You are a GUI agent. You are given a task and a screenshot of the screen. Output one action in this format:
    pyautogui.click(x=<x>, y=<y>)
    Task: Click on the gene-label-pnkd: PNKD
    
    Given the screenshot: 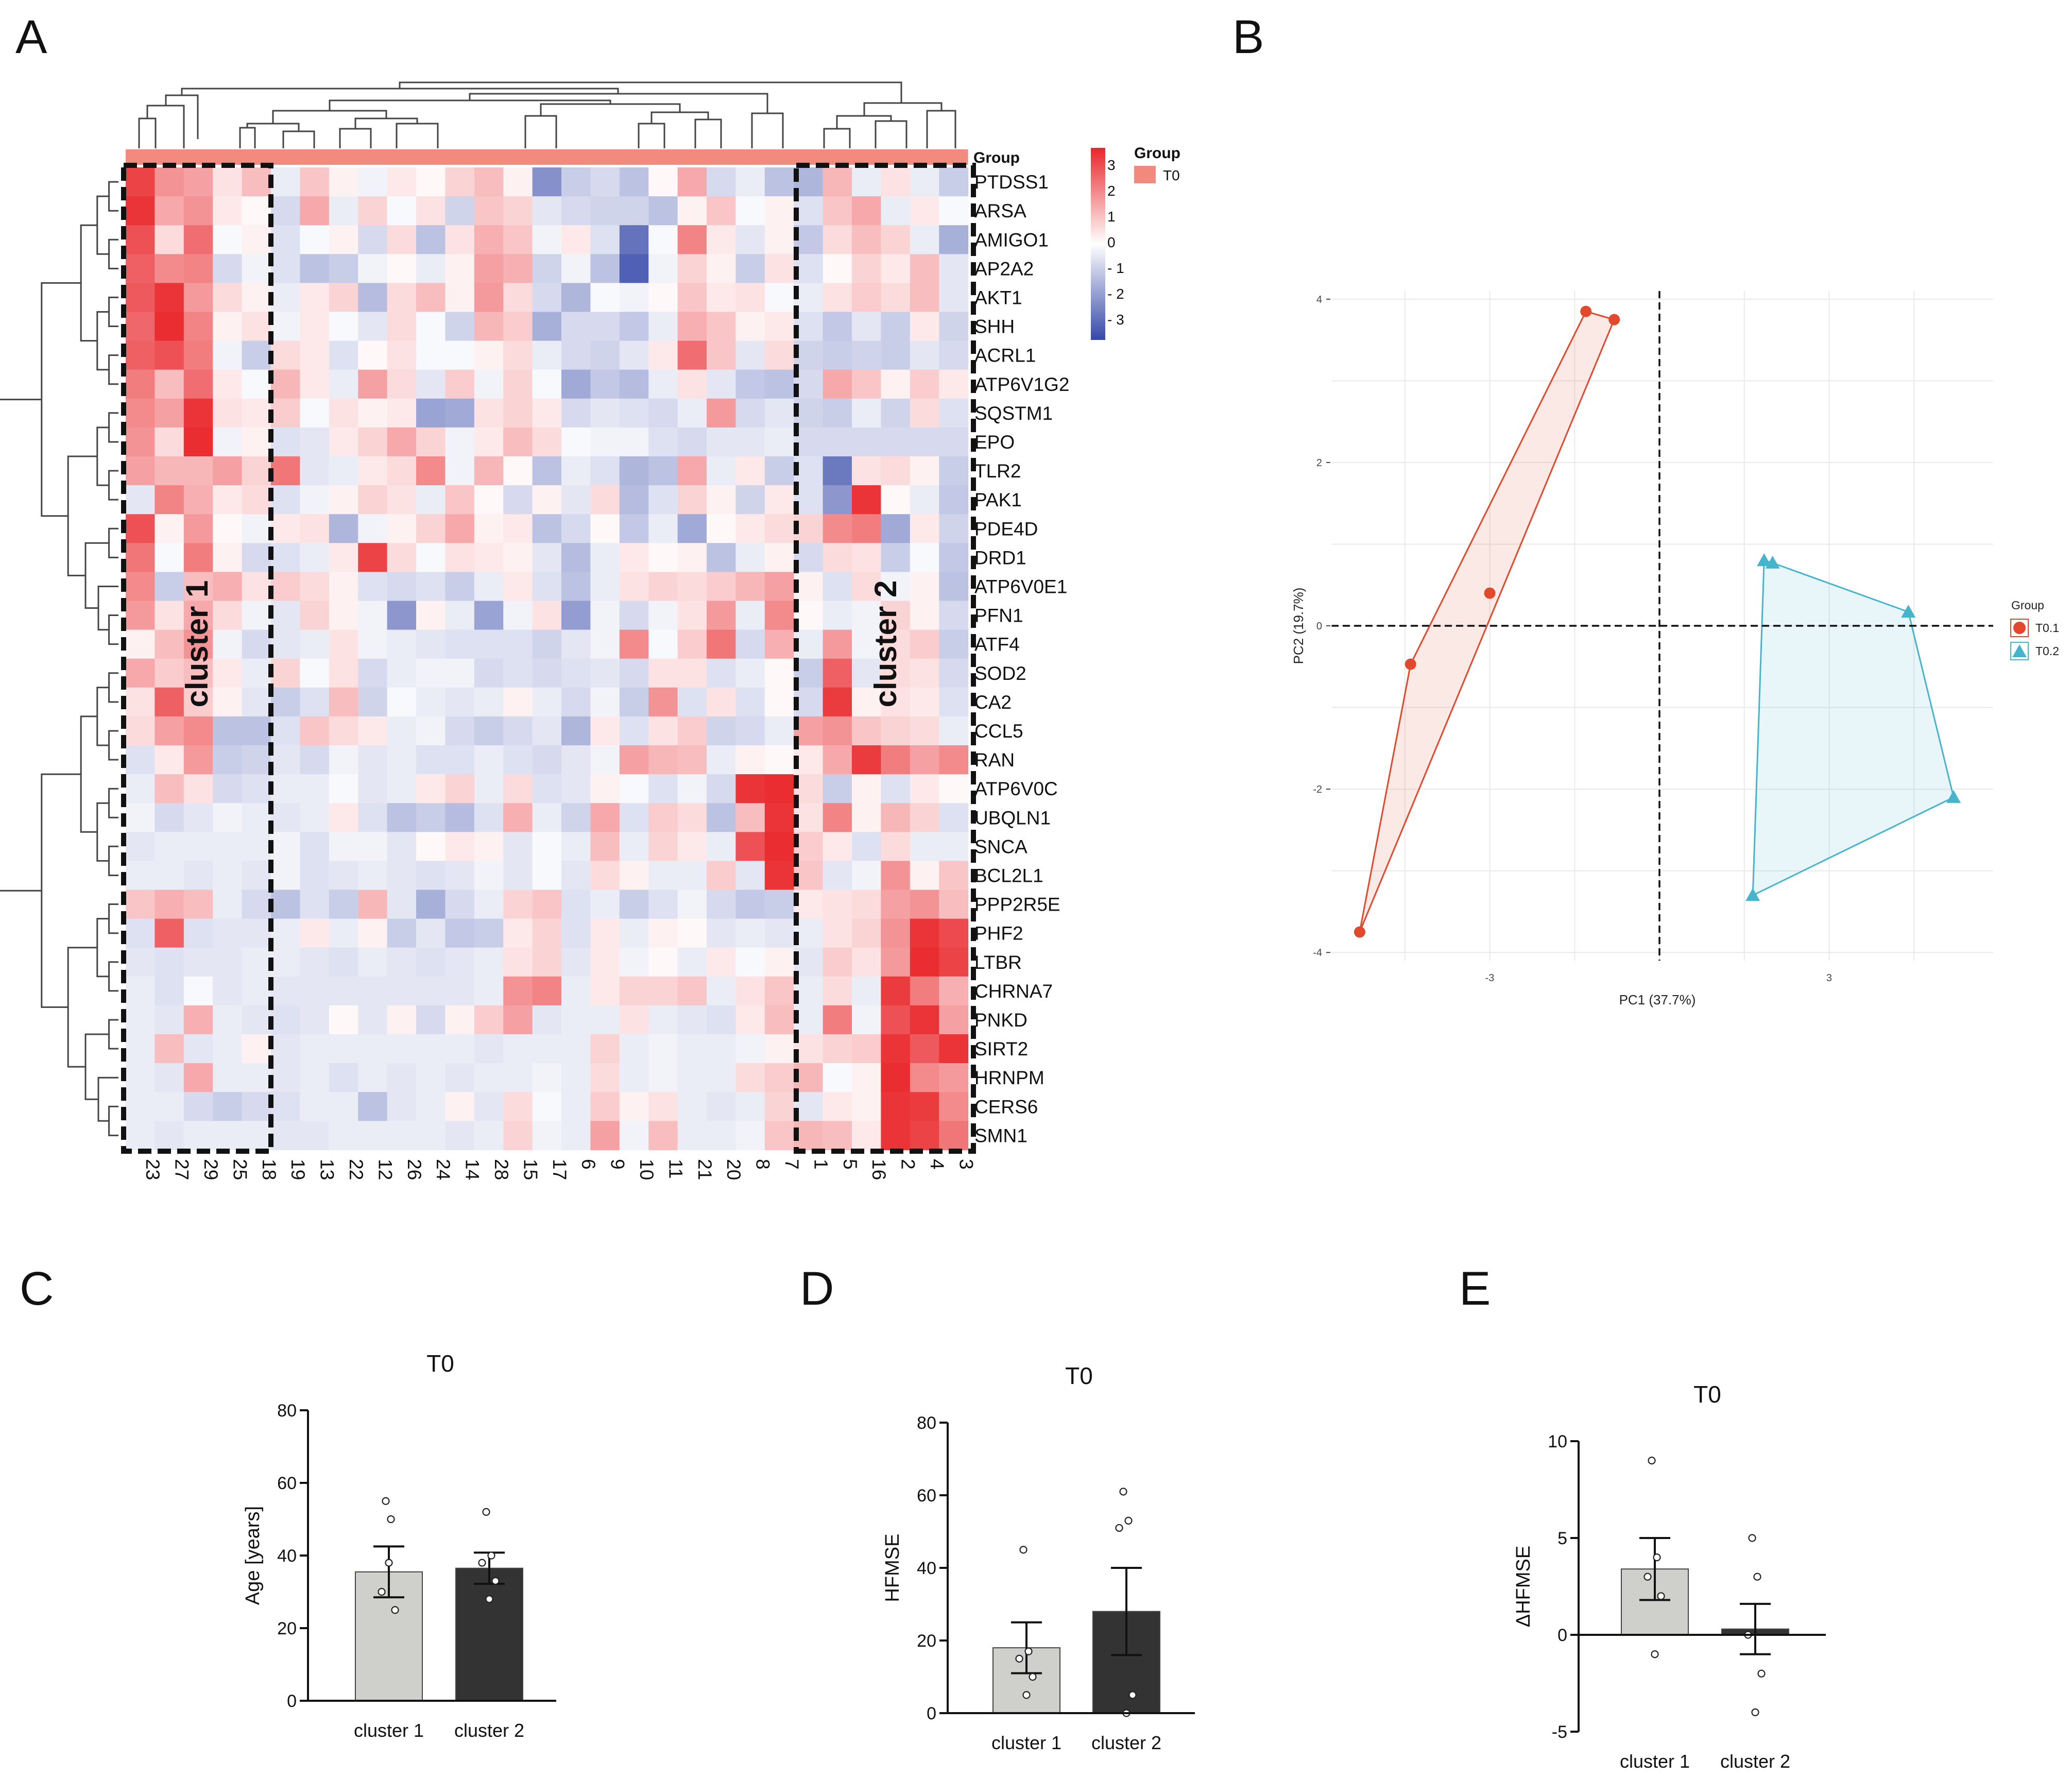 What is the action you would take?
    pyautogui.click(x=1001, y=1021)
    